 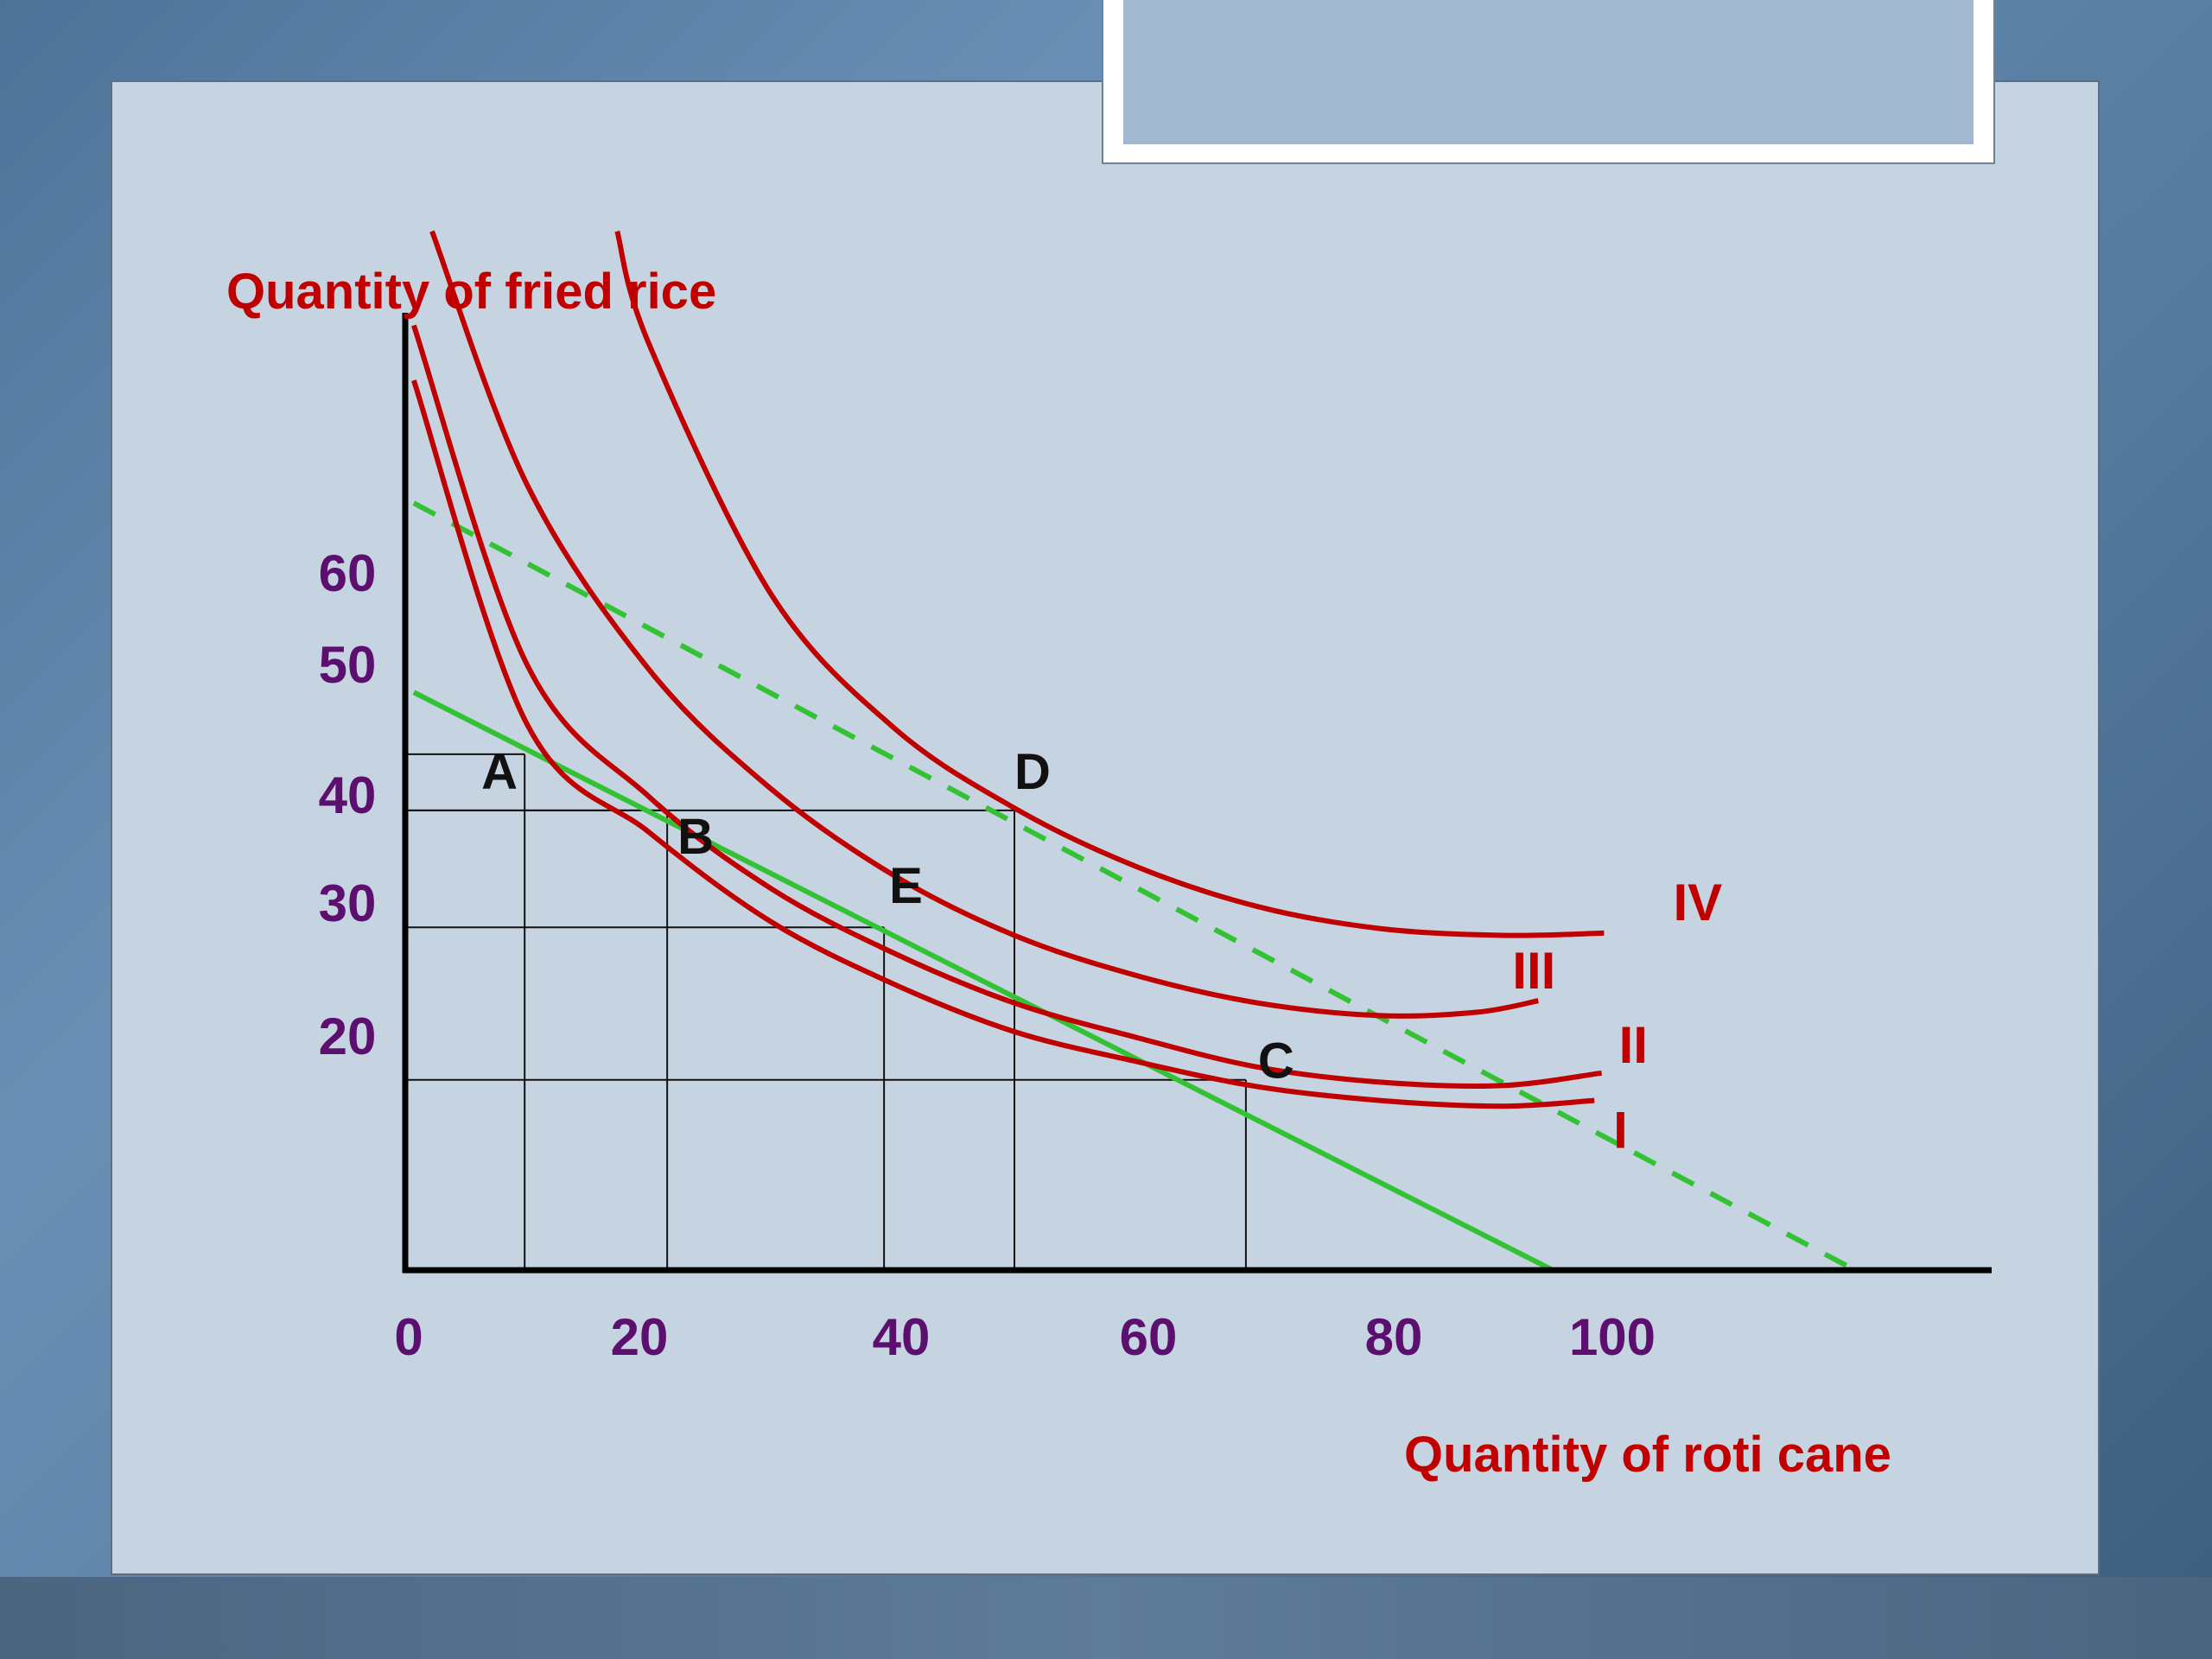 I want to click on point-label-b: B, so click(x=695, y=837).